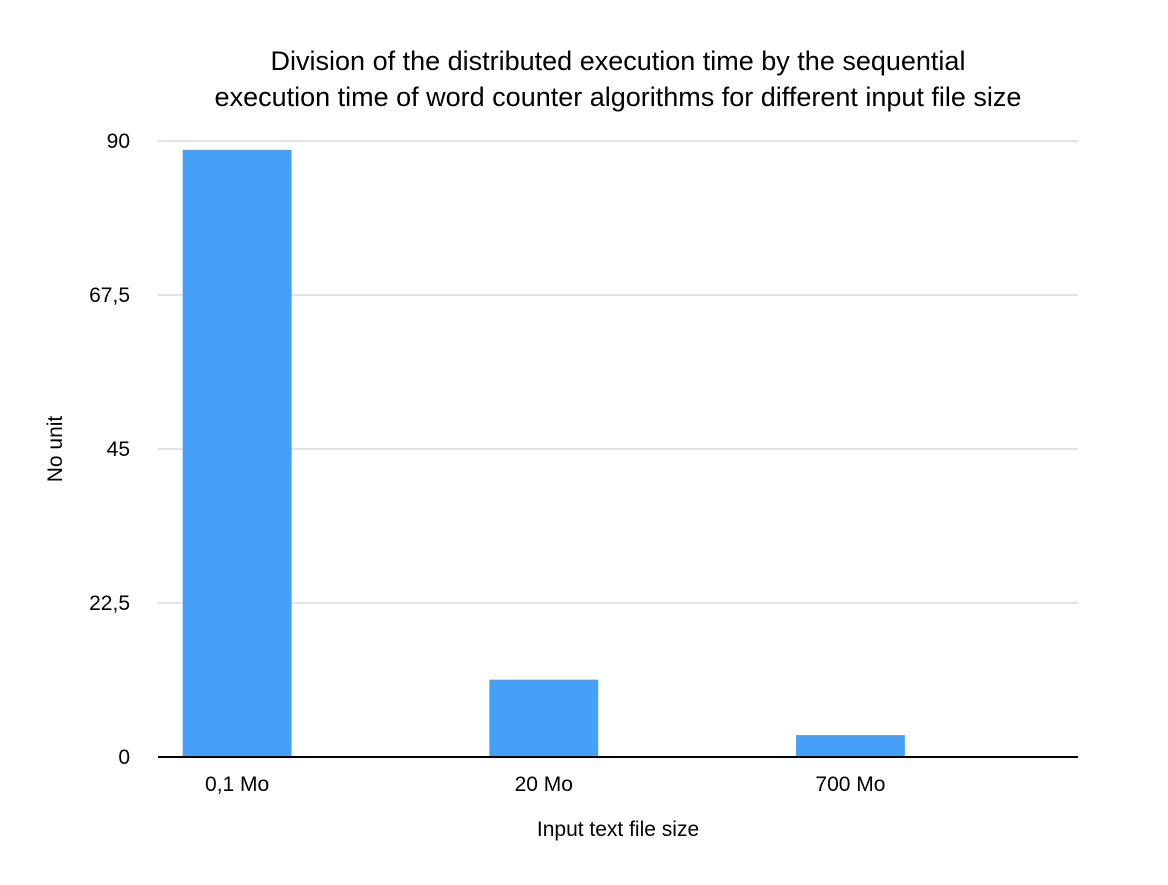 This screenshot has width=1168, height=885. What do you see at coordinates (118, 449) in the screenshot?
I see `y-tick-label: 45` at bounding box center [118, 449].